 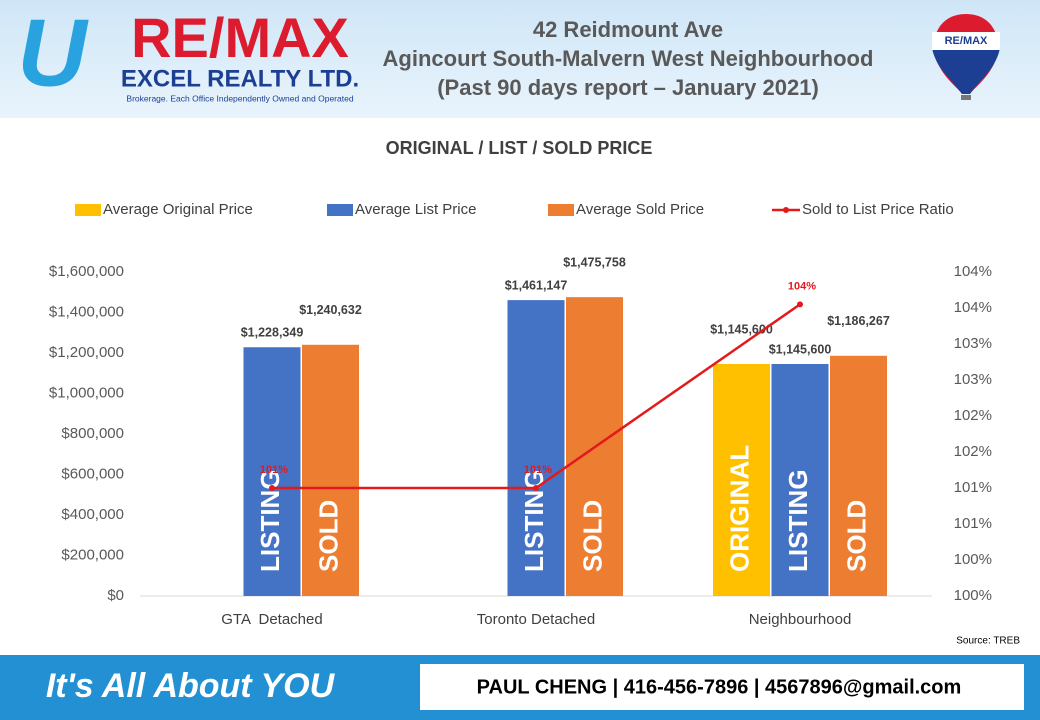 What do you see at coordinates (92, 473) in the screenshot?
I see `y-tick-label: $600,000` at bounding box center [92, 473].